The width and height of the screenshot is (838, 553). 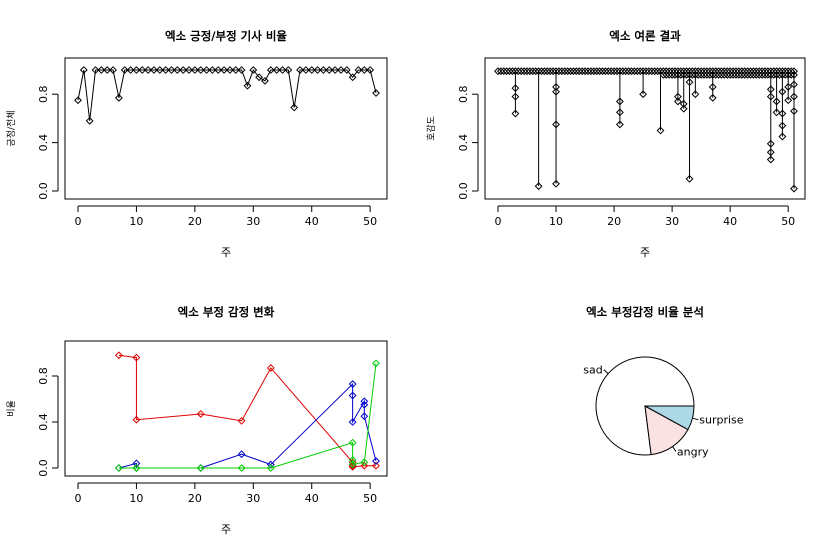 I want to click on y-axis-label: 호감도, so click(x=431, y=128).